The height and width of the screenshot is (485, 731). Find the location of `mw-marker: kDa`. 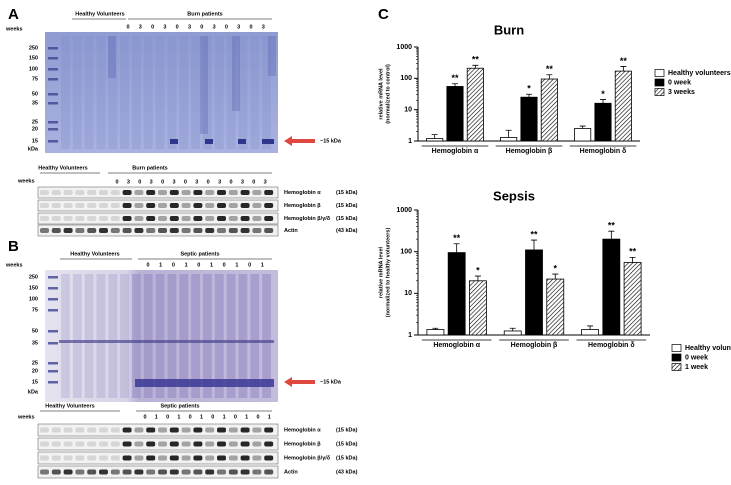

mw-marker: kDa is located at coordinates (33, 149).